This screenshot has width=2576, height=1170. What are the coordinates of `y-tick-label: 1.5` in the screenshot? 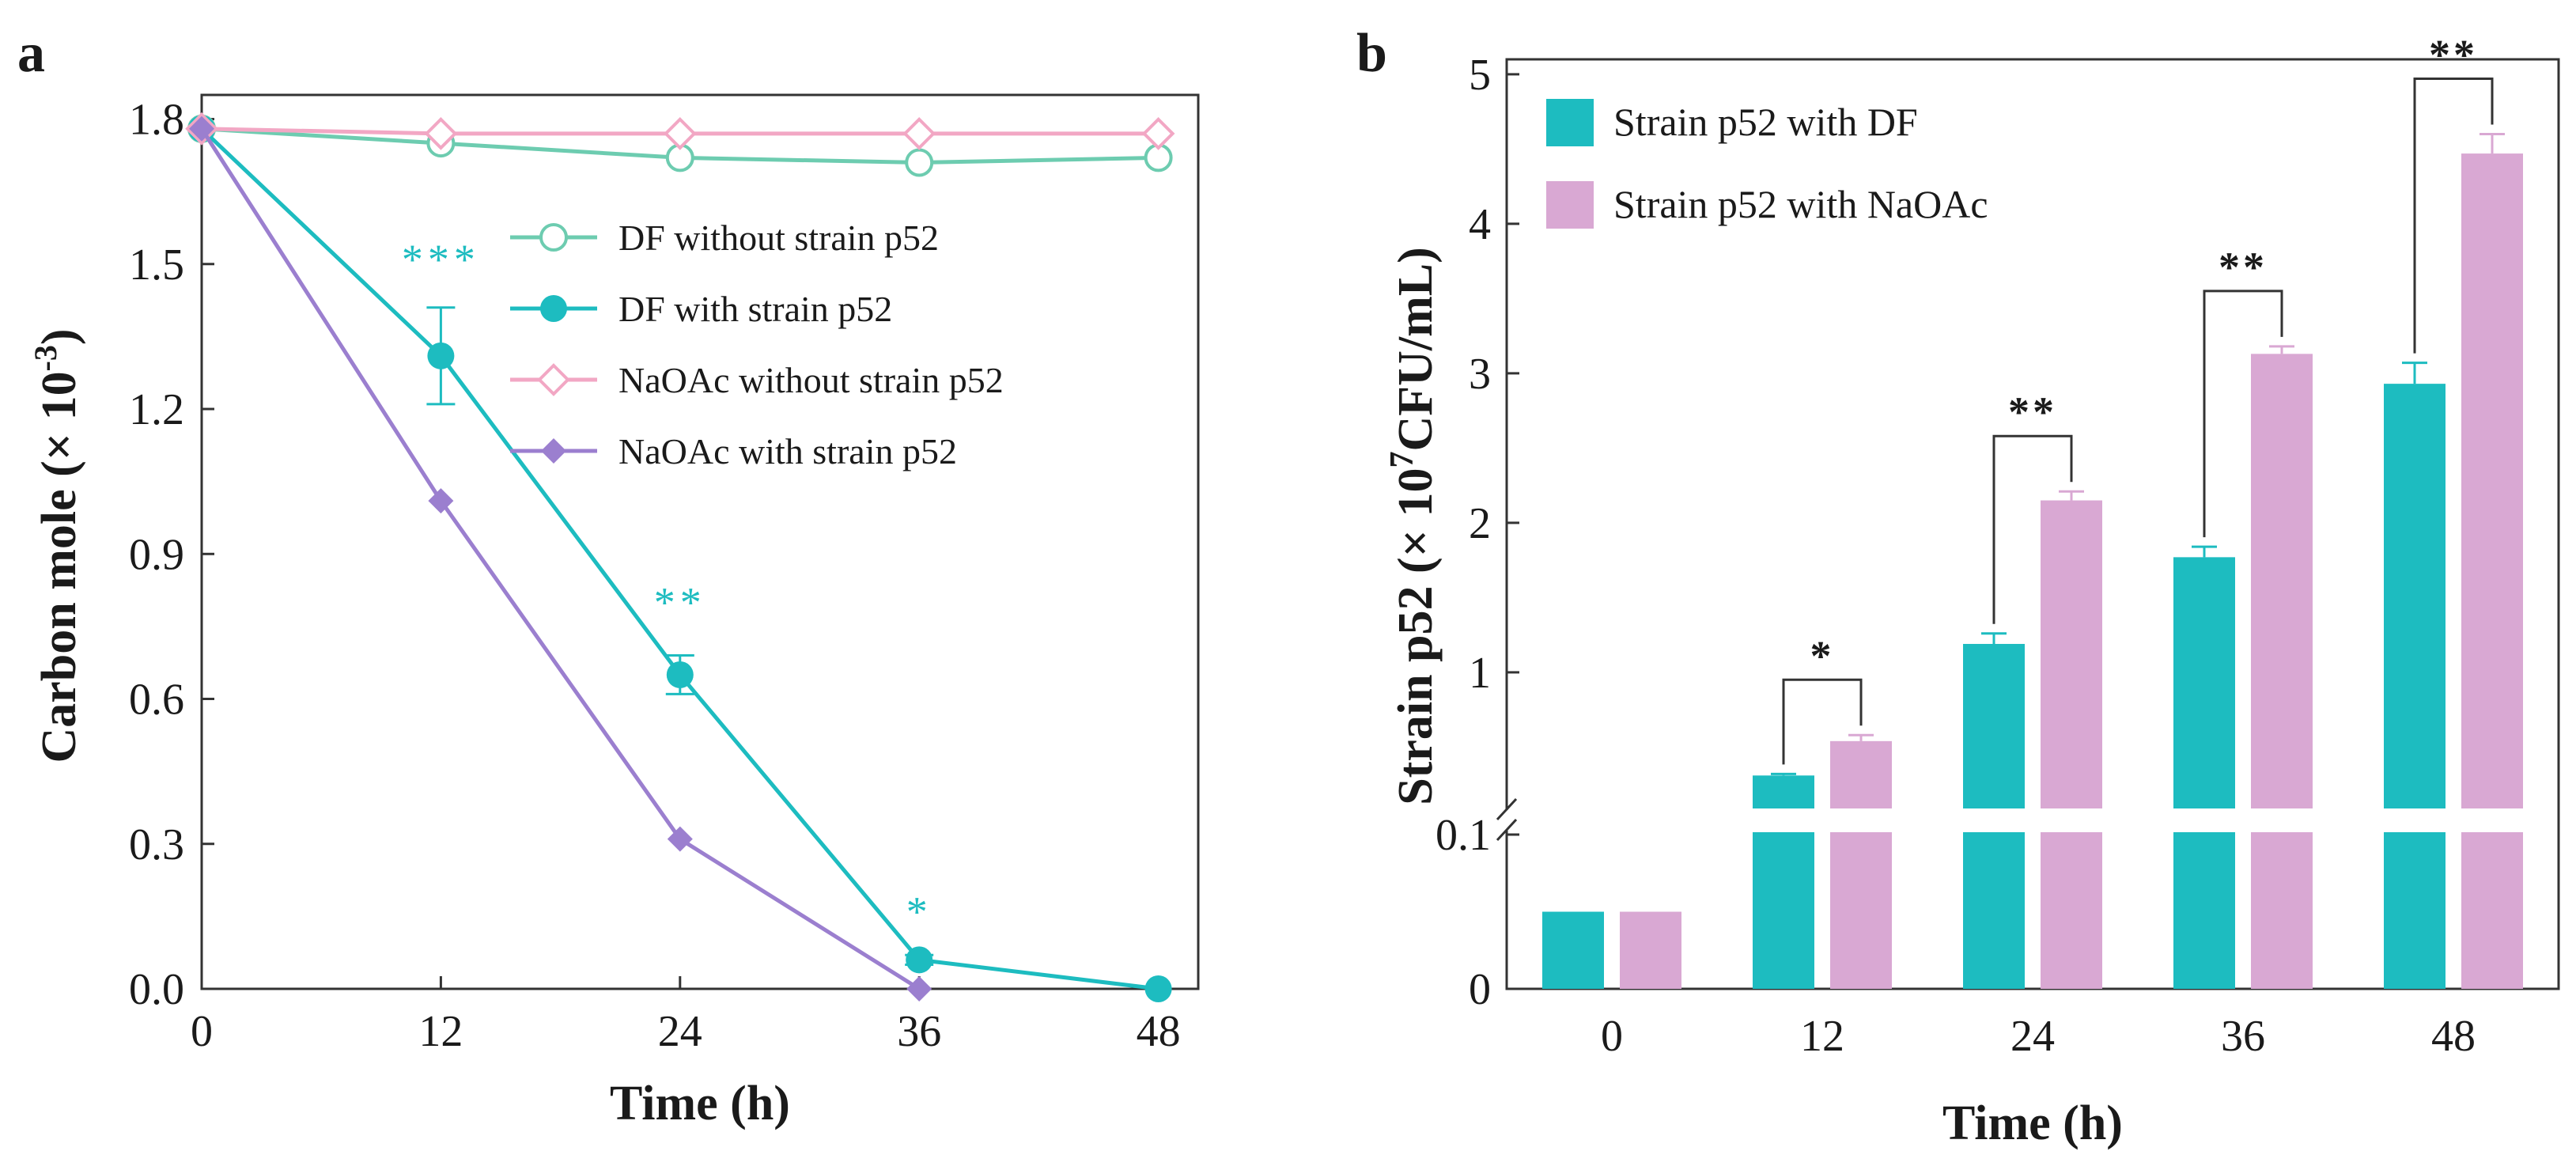 It's located at (157, 265).